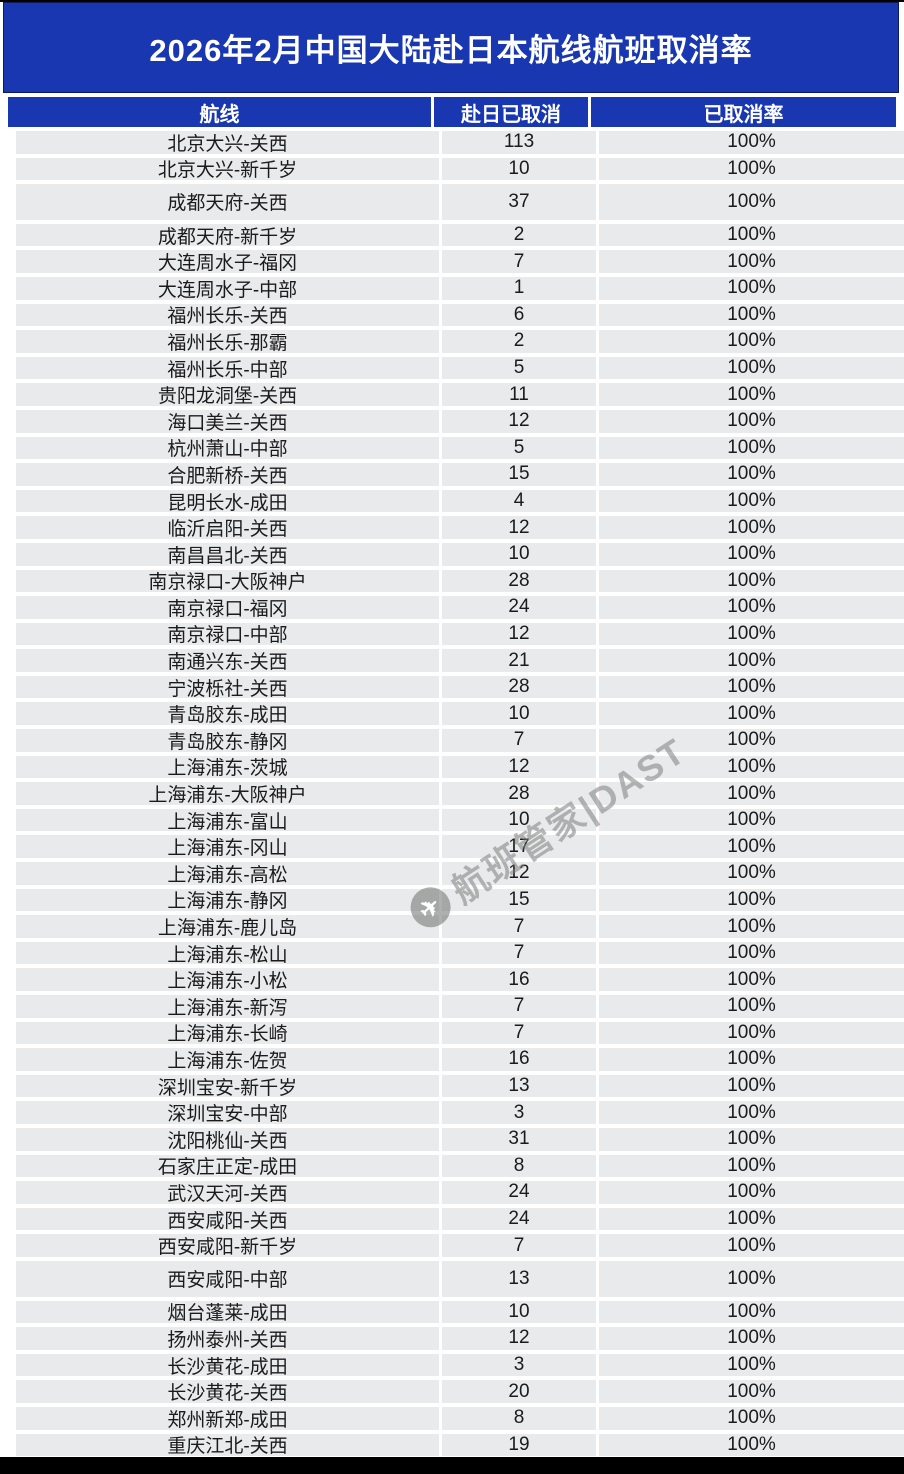 The width and height of the screenshot is (904, 1474). I want to click on cancelled-cell: 19, so click(519, 1445).